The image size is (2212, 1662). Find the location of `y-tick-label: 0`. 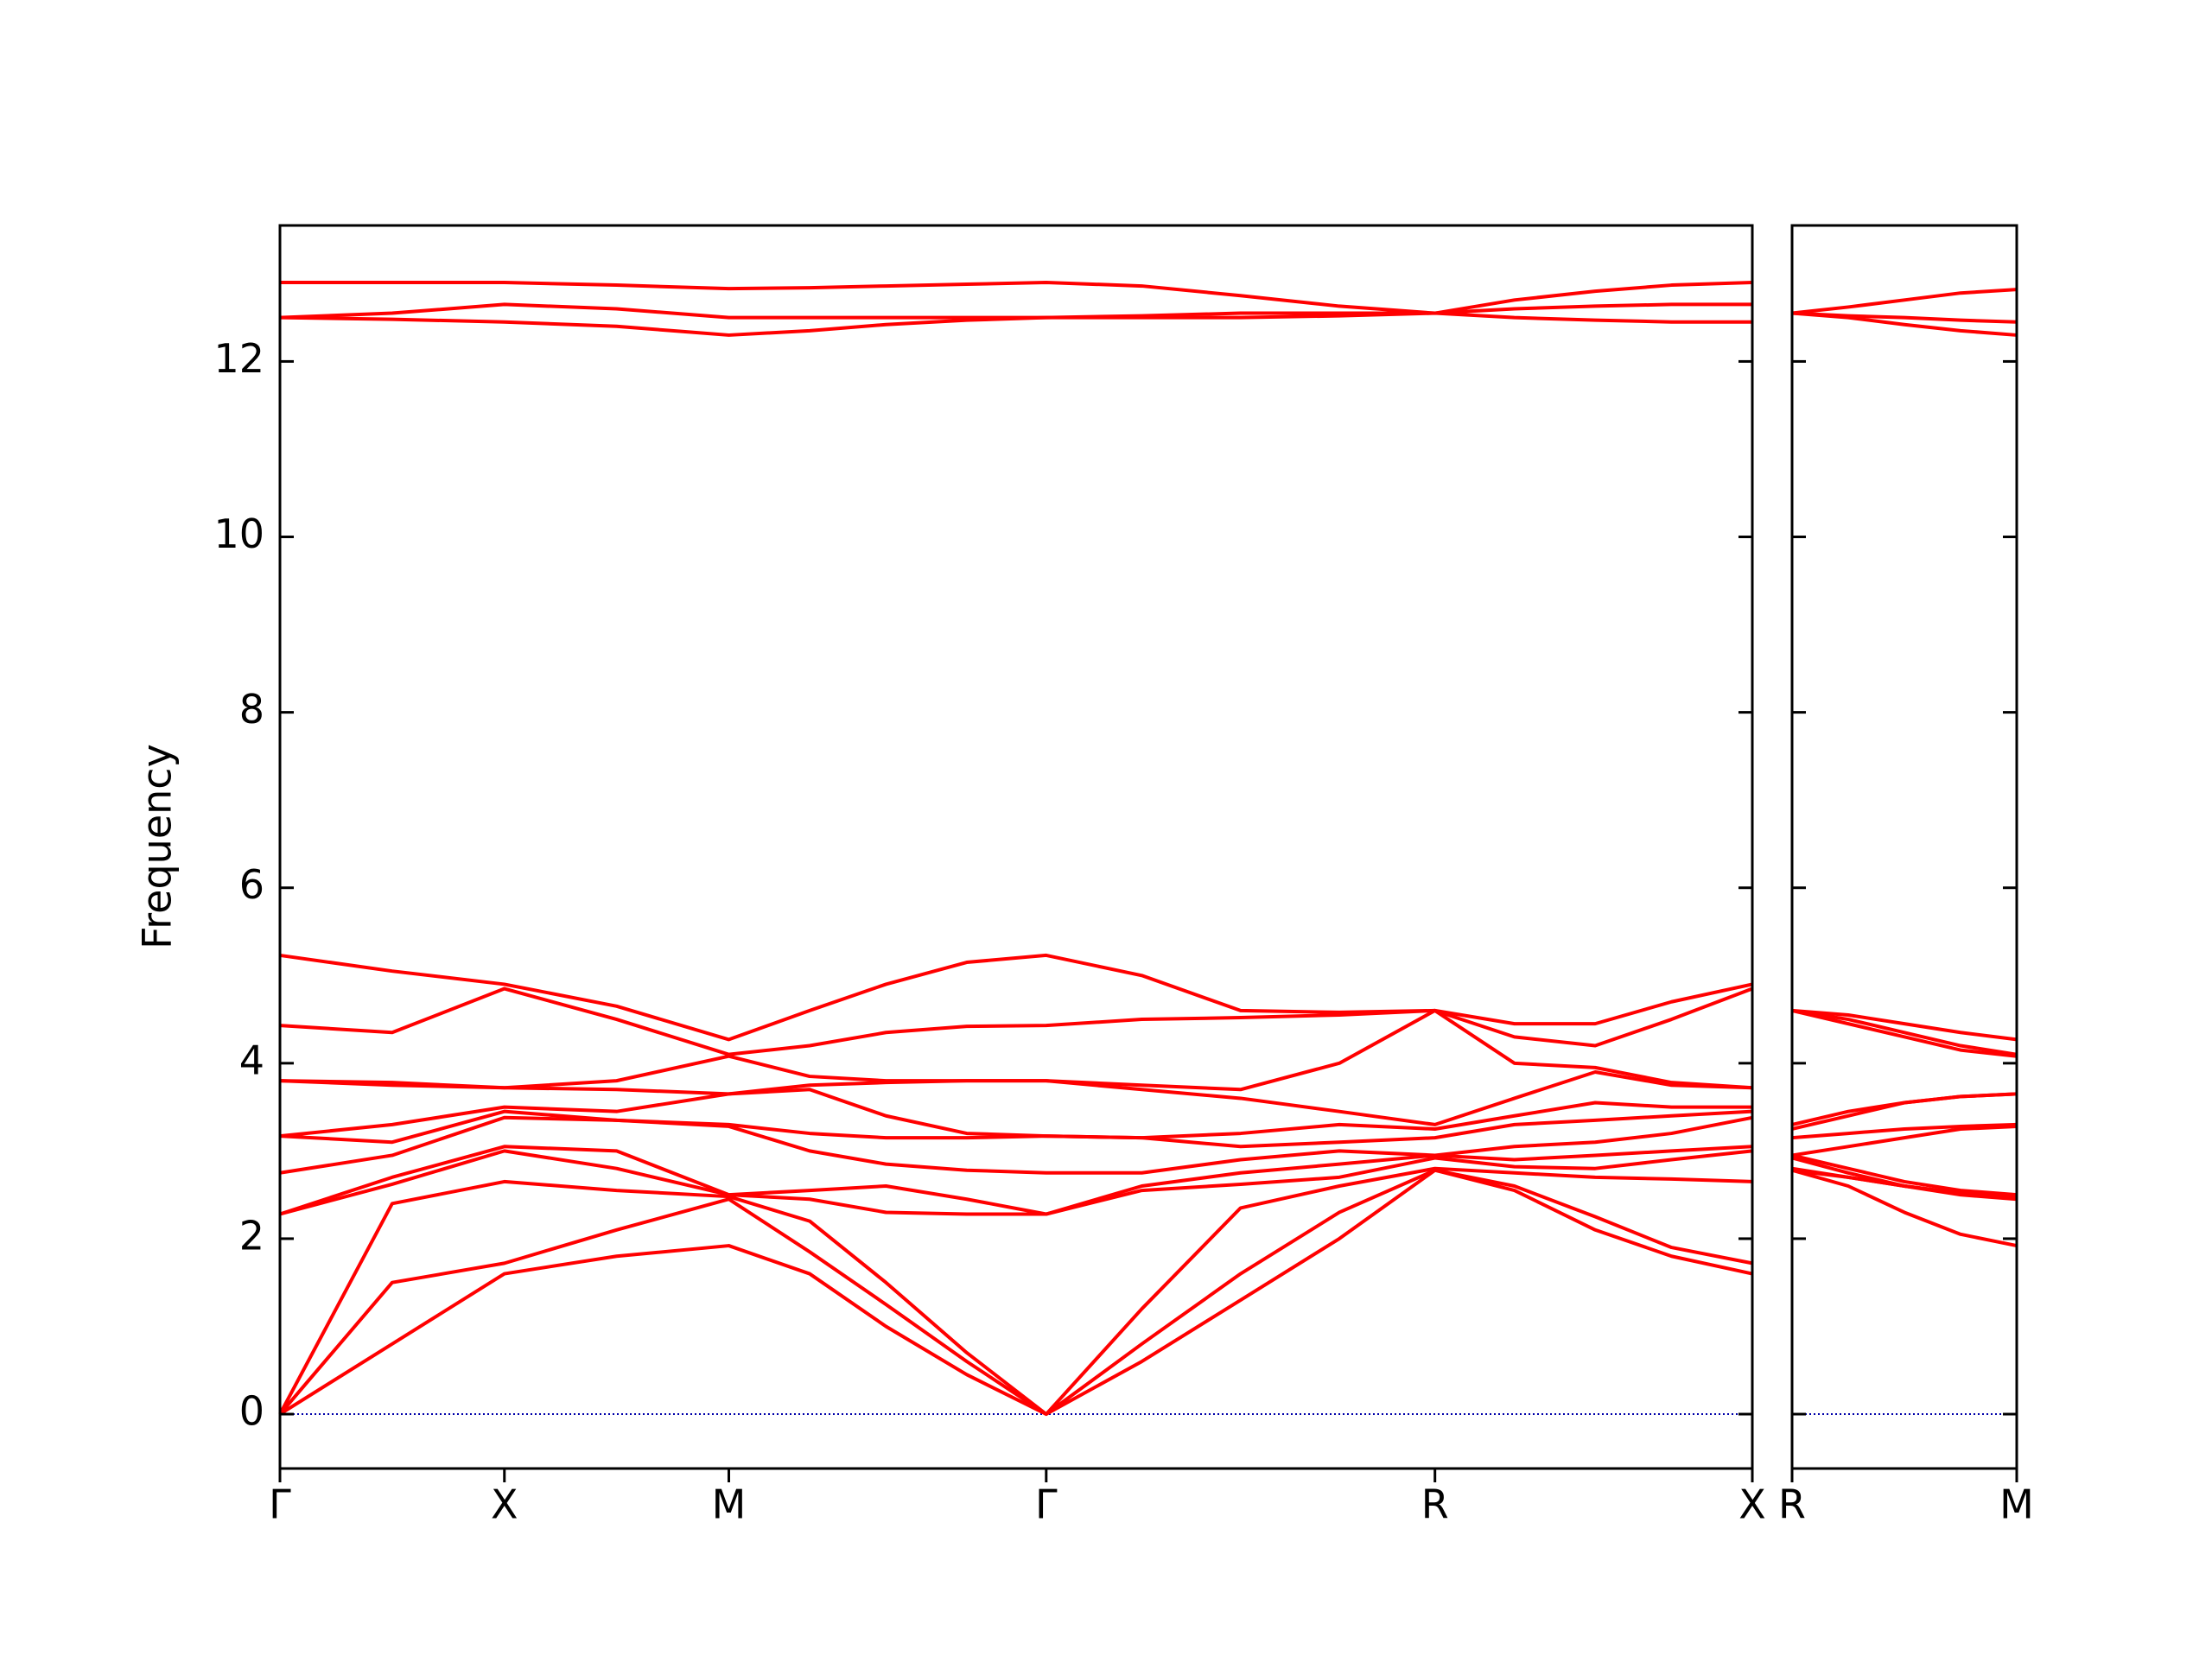

y-tick-label: 0 is located at coordinates (251, 1411).